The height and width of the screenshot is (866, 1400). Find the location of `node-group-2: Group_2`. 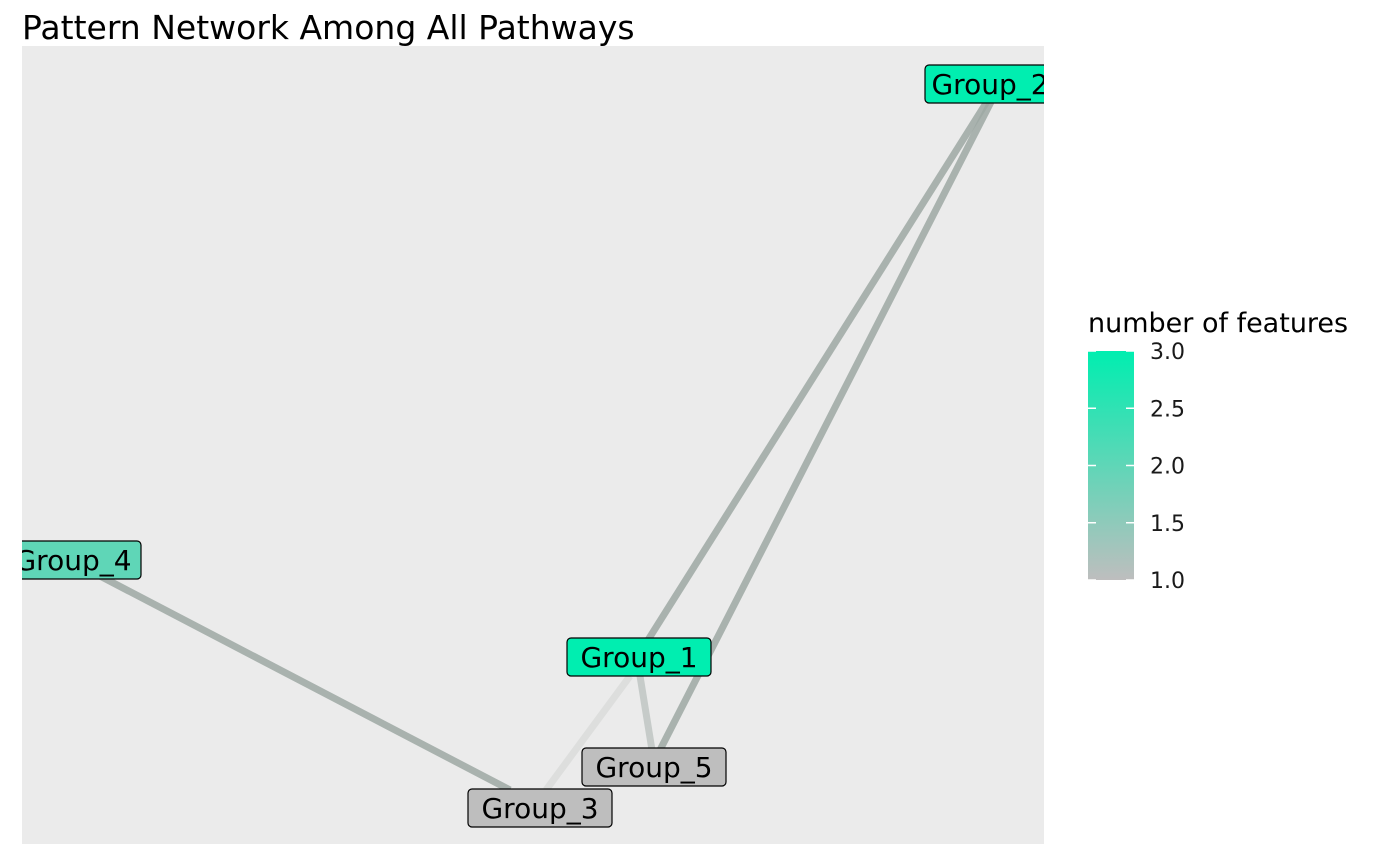

node-group-2: Group_2 is located at coordinates (989, 84).